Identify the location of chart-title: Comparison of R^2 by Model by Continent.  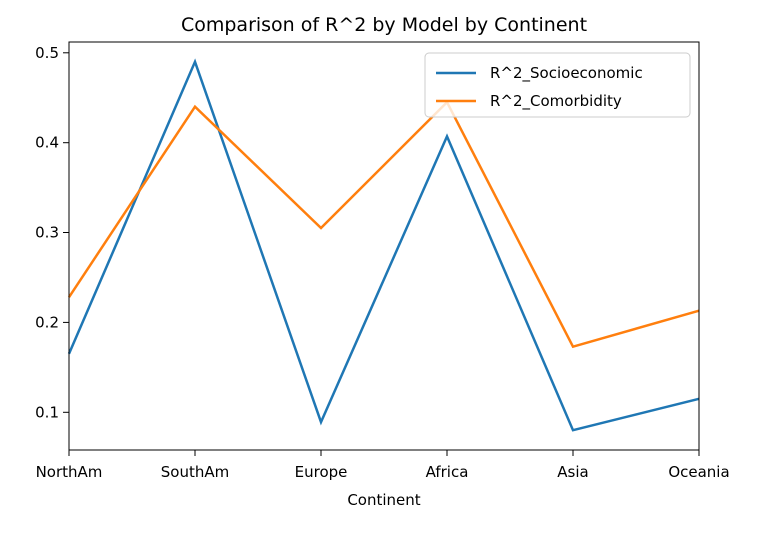
(384, 25).